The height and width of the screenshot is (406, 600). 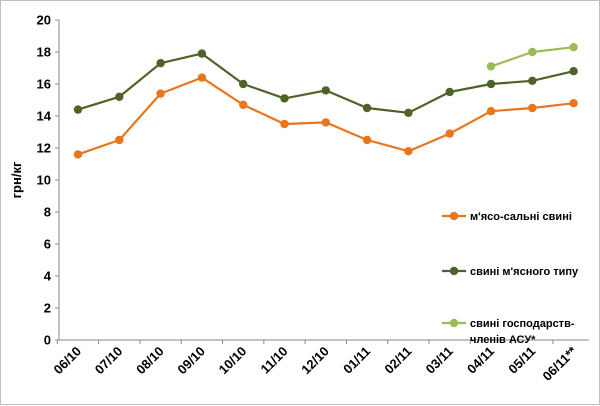 What do you see at coordinates (44, 116) in the screenshot?
I see `y-tick-label: 14` at bounding box center [44, 116].